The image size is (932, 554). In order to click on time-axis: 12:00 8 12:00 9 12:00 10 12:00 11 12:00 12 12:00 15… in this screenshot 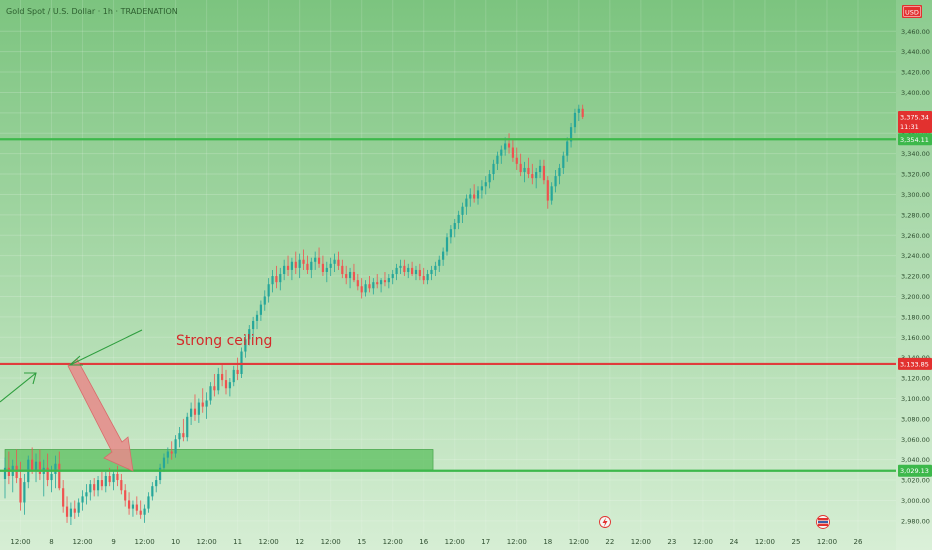, I will do `click(436, 542)`.